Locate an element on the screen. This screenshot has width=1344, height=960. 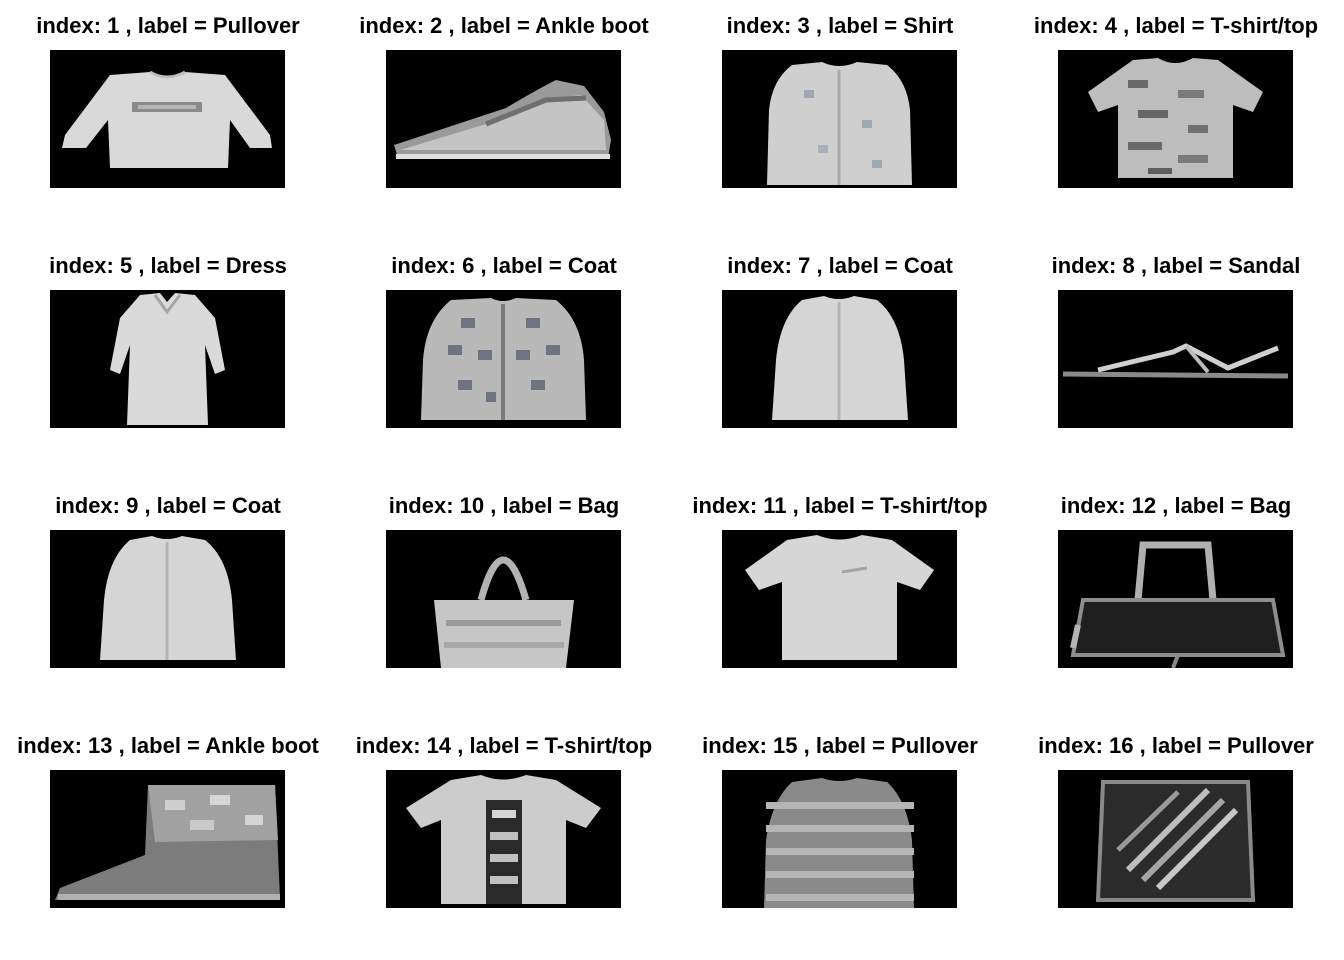
dress-icon is located at coordinates (167, 359).